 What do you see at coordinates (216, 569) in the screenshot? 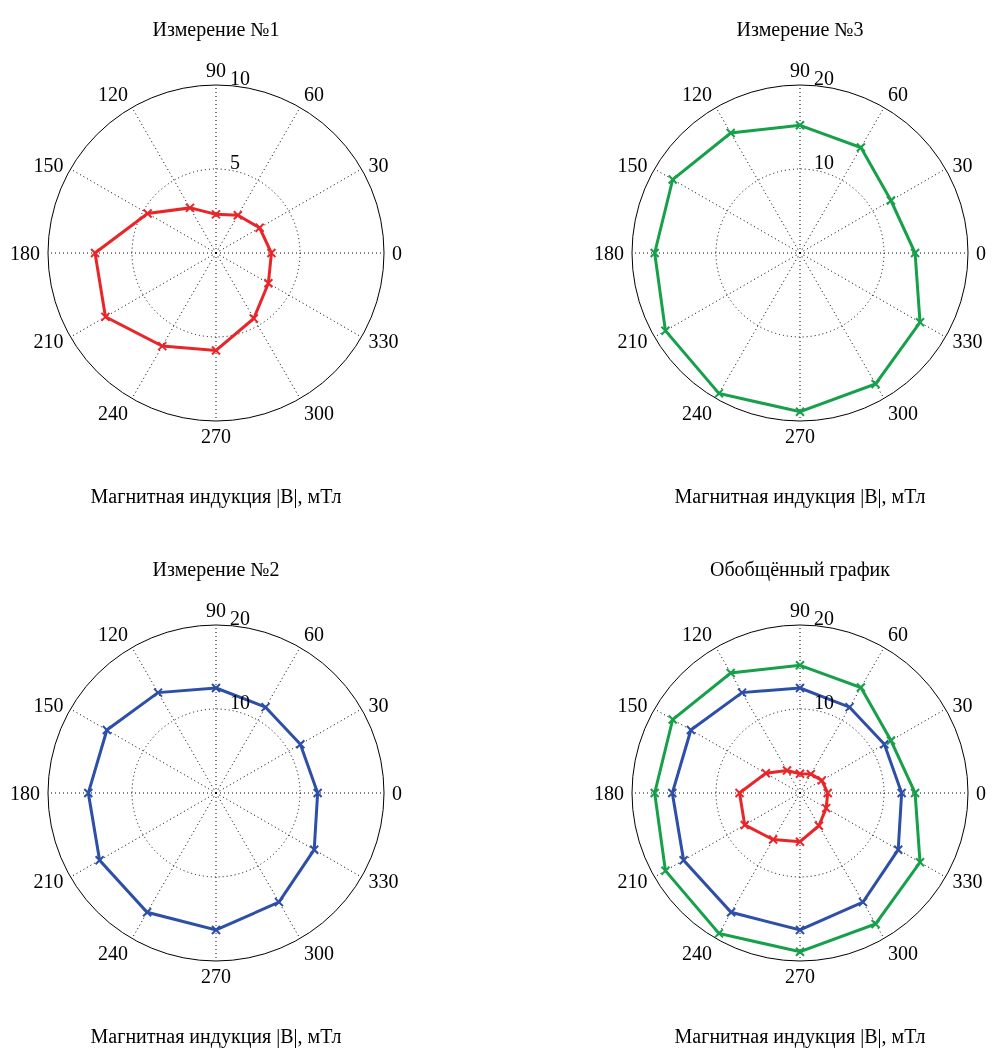
I see `chart-title: Измерение №2` at bounding box center [216, 569].